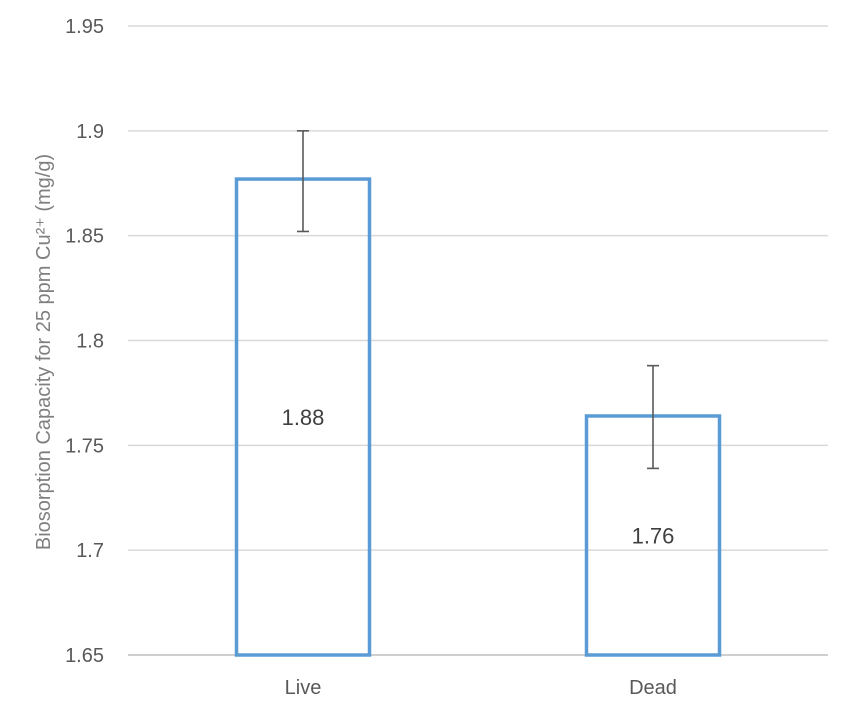 This screenshot has width=849, height=714. What do you see at coordinates (84, 27) in the screenshot?
I see `y-tick-label: 1.95` at bounding box center [84, 27].